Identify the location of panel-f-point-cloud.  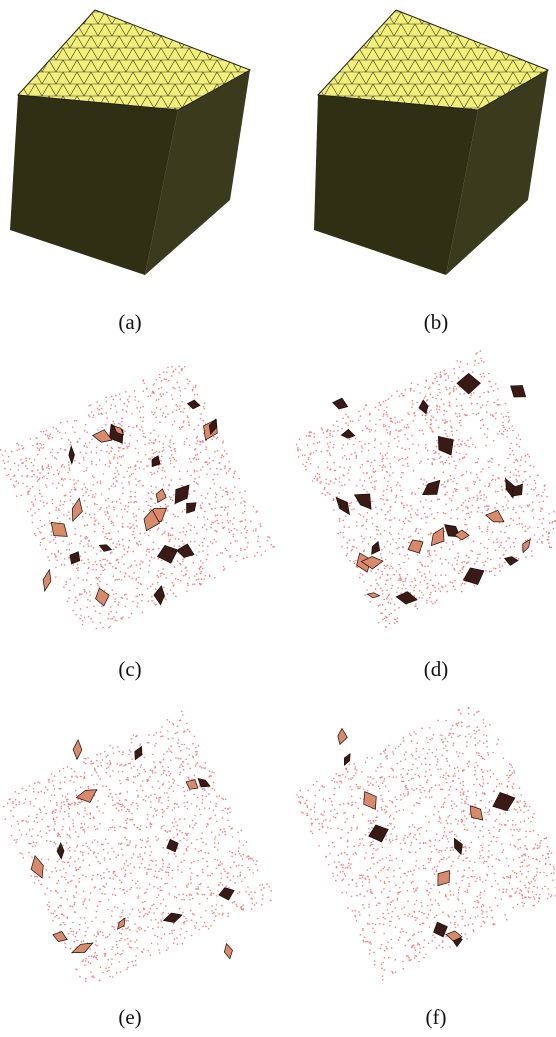
(426, 840).